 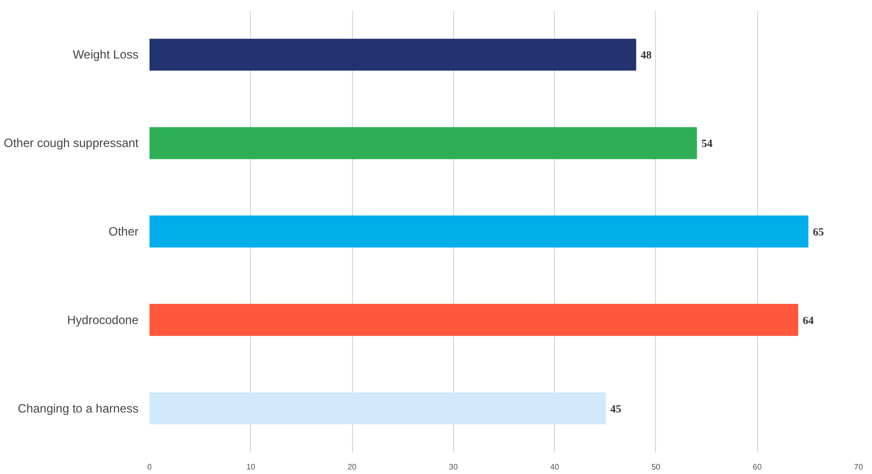 I want to click on data-label: 64, so click(x=808, y=320).